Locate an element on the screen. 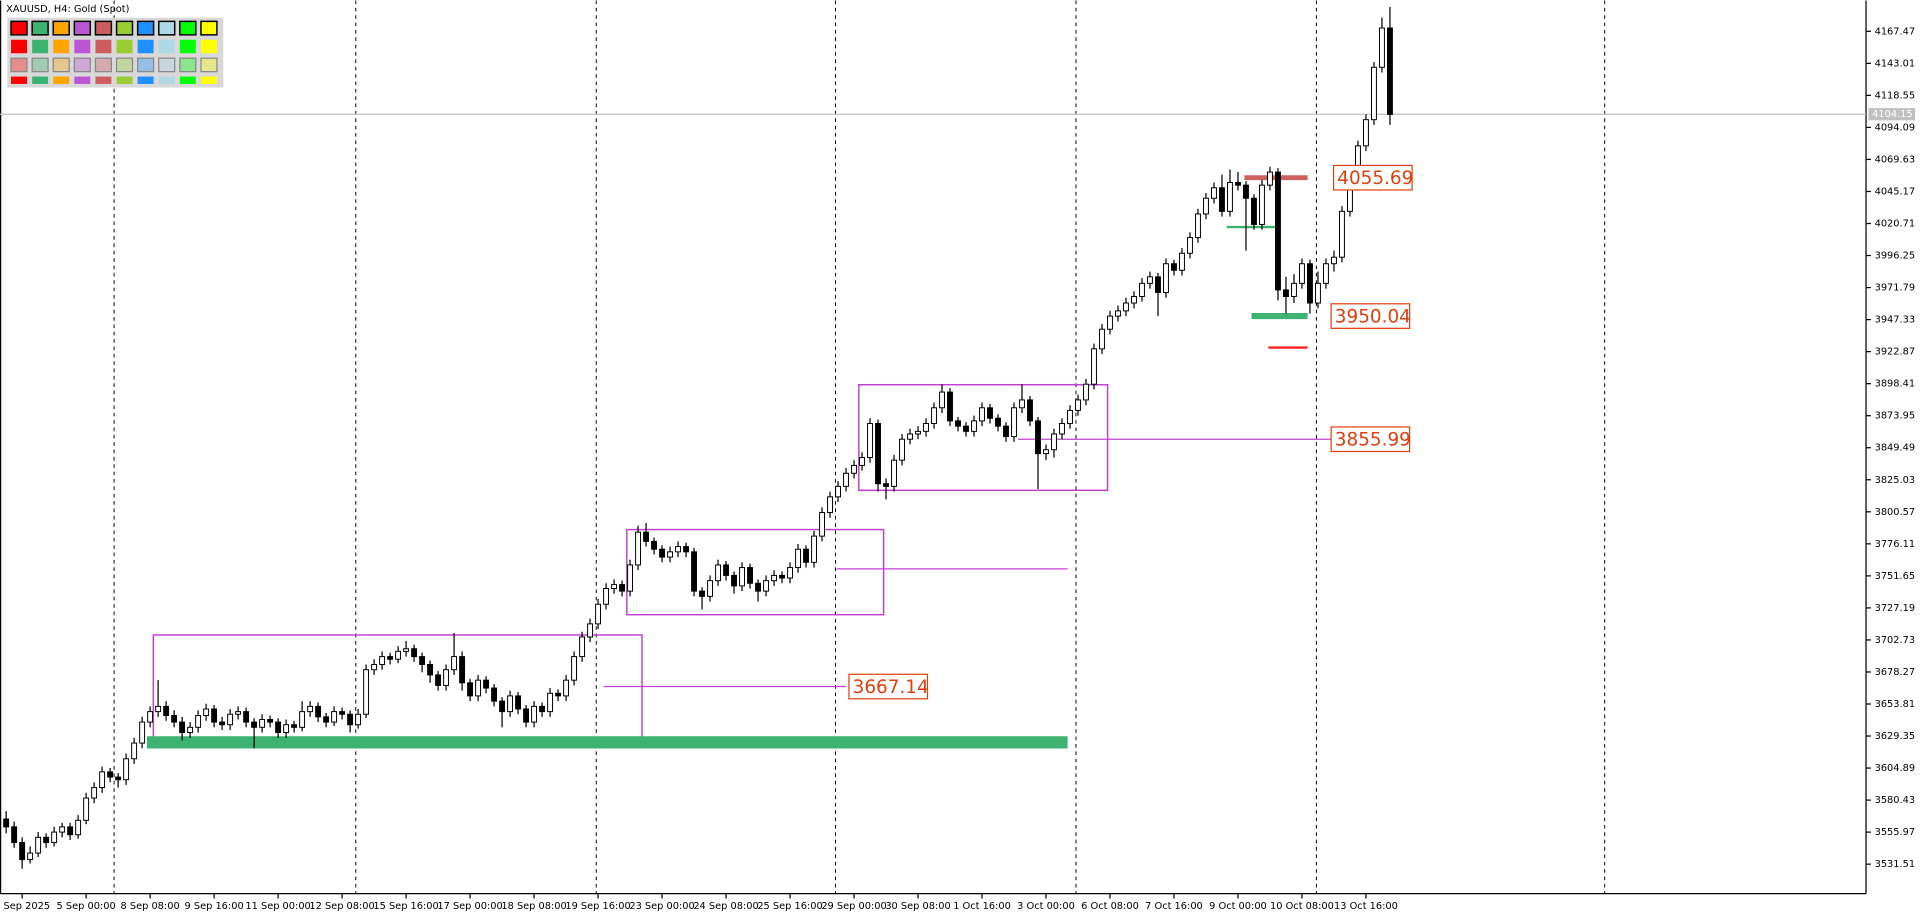 Image resolution: width=1920 pixels, height=915 pixels. y-tick-label: 4069.63 is located at coordinates (1895, 159).